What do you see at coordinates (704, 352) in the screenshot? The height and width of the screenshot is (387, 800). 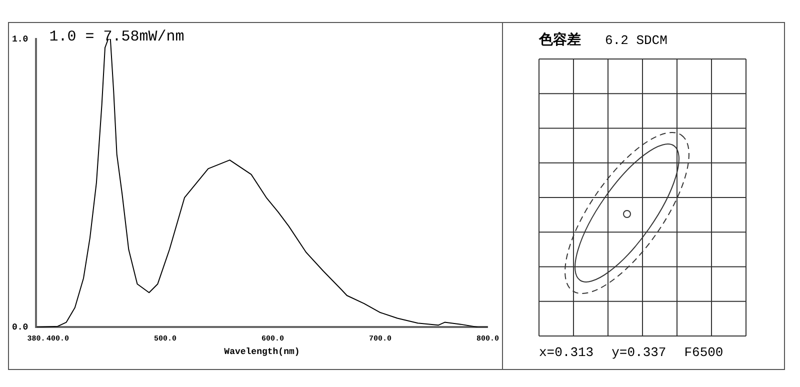 I see `text: F6500` at bounding box center [704, 352].